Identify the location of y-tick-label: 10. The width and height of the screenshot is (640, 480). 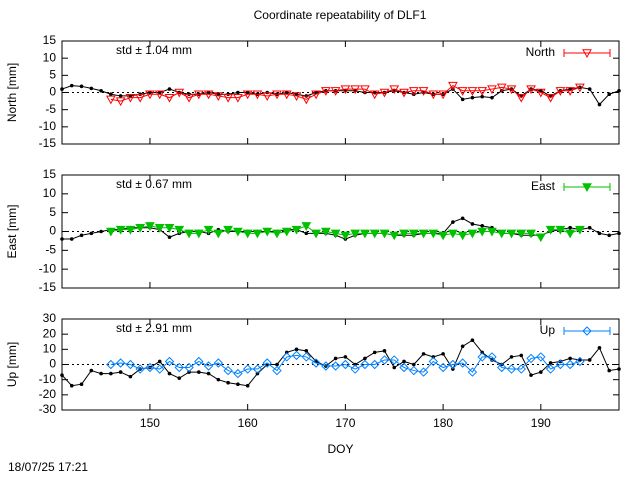
(50, 193).